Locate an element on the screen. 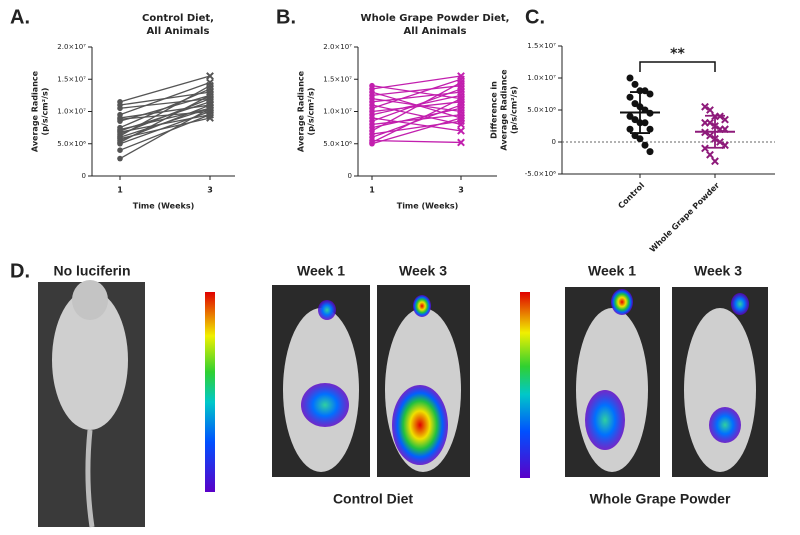 The width and height of the screenshot is (800, 535). image-label: No luciferin is located at coordinates (91, 271).